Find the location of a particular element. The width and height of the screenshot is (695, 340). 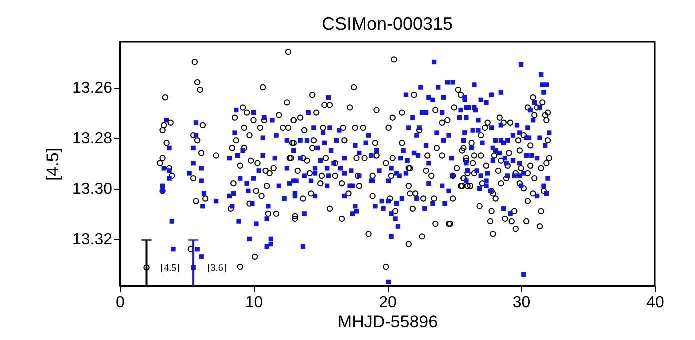

y-tick-label: 13.30 is located at coordinates (92, 189).